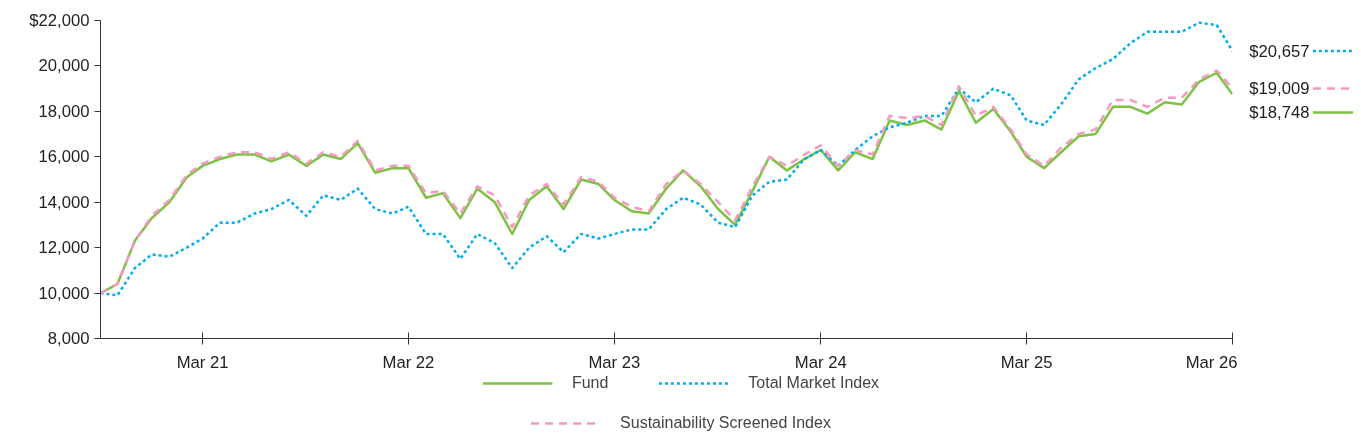 This screenshot has width=1361, height=446. I want to click on x-tick-label: Mar 23, so click(614, 362).